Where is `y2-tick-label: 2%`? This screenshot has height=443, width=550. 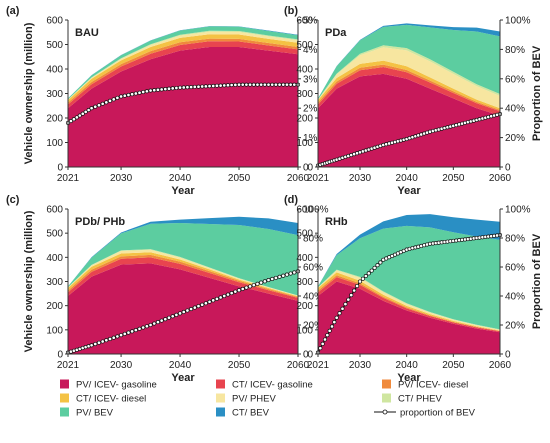
y2-tick-label: 2% is located at coordinates (310, 109).